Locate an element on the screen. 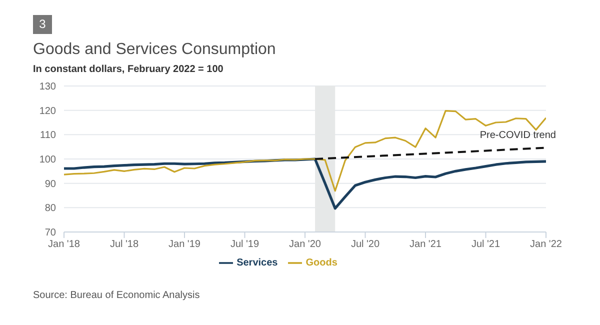 This screenshot has height=325, width=600. legend-label: Goods is located at coordinates (322, 263).